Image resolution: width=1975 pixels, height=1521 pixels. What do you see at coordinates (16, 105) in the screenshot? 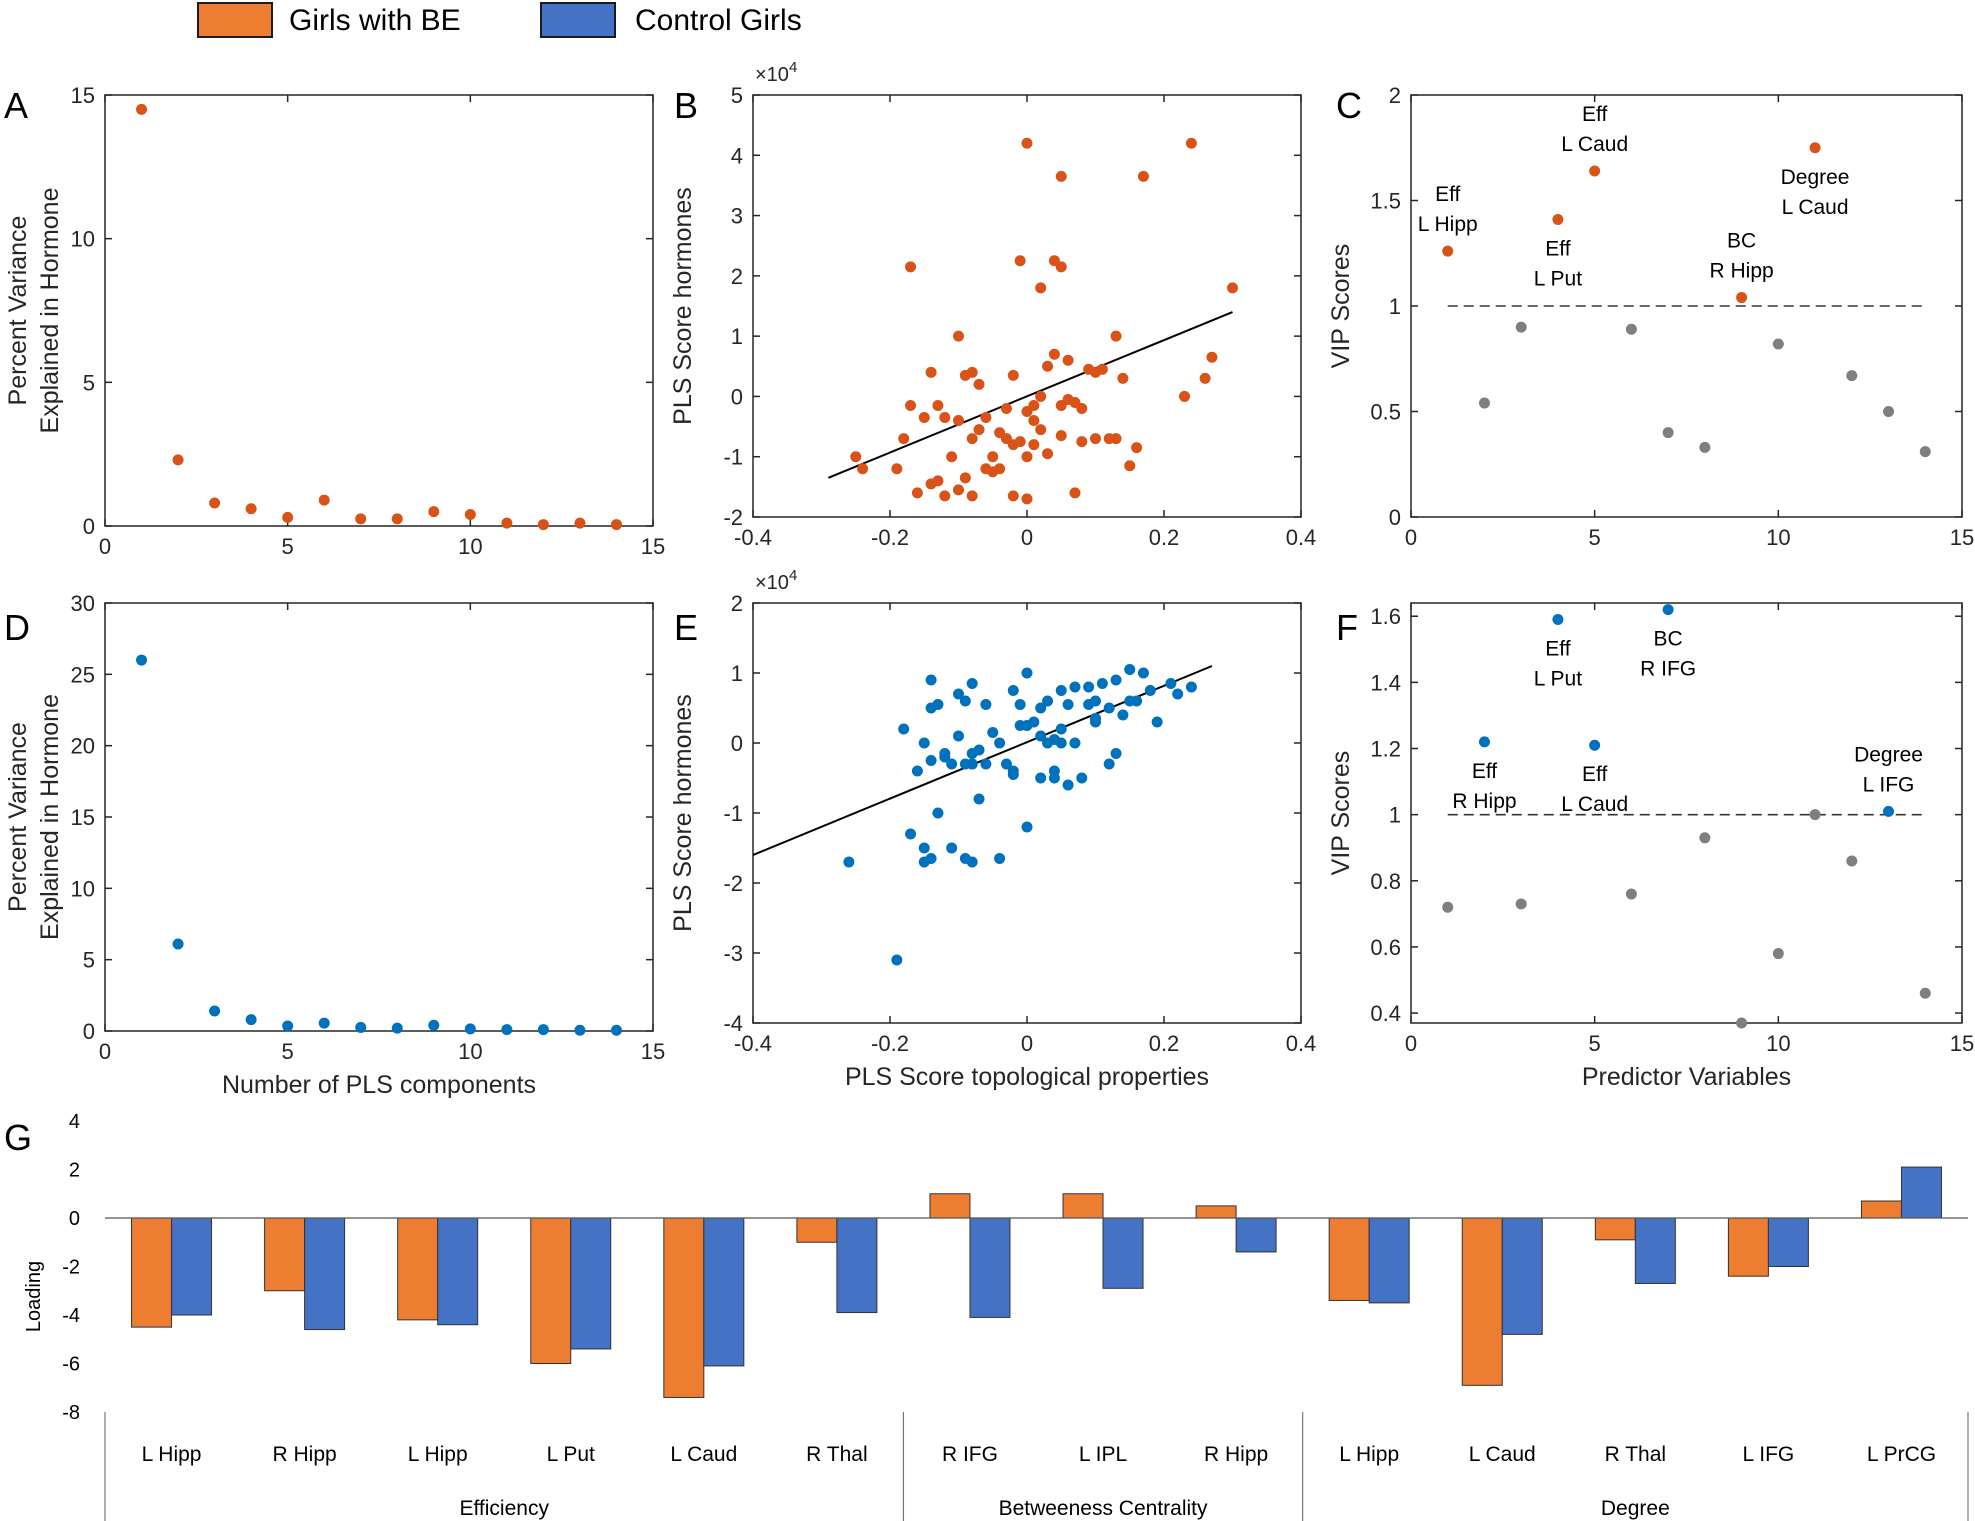
I see `panel-letter-a: A` at bounding box center [16, 105].